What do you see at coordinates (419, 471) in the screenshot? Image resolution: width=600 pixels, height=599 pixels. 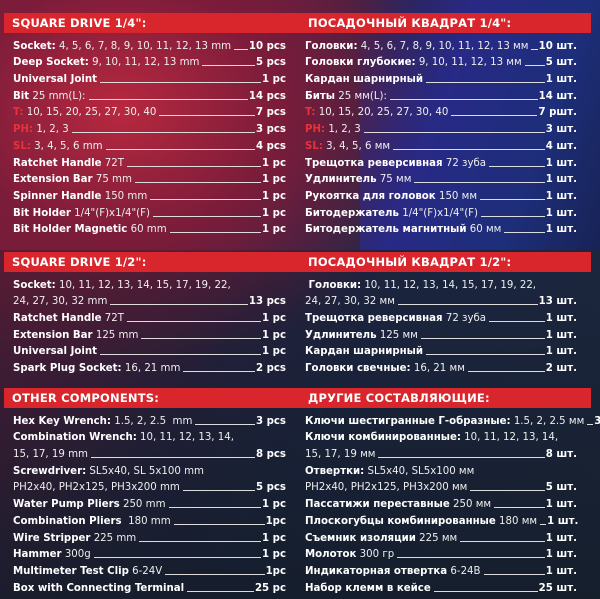 I see `item-spec: SL5x40, SL5x100 мм` at bounding box center [419, 471].